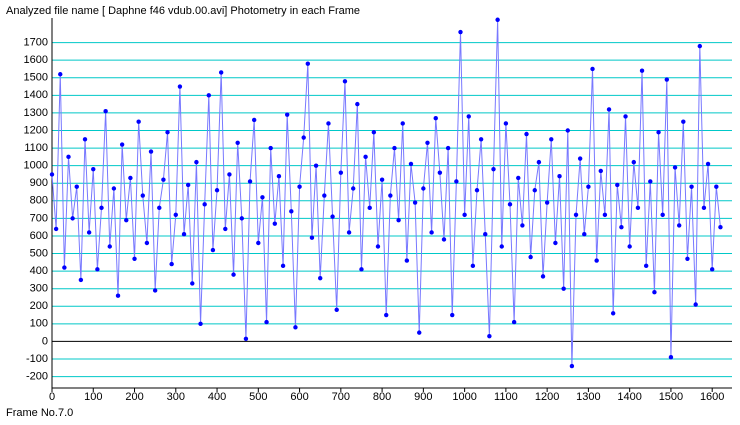  Describe the element at coordinates (671, 397) in the screenshot. I see `x-tick-label: 1500` at that location.